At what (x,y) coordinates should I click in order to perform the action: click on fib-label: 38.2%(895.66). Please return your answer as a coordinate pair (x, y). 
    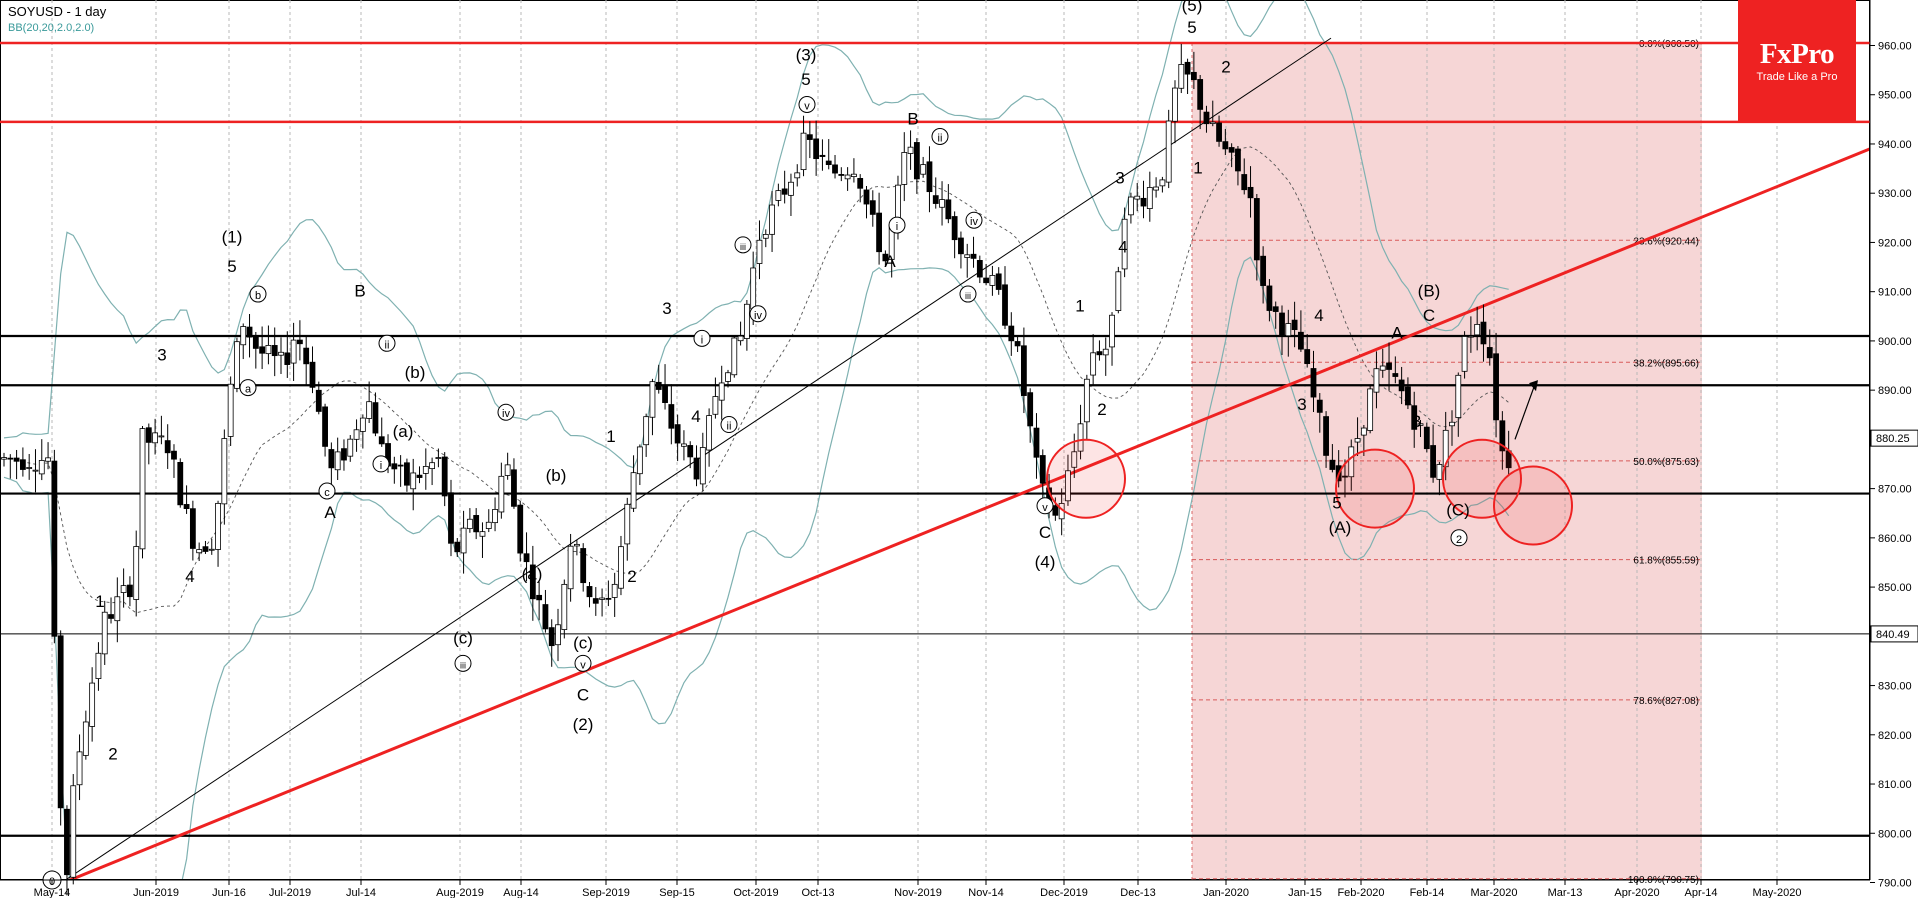
    Looking at the image, I should click on (1666, 363).